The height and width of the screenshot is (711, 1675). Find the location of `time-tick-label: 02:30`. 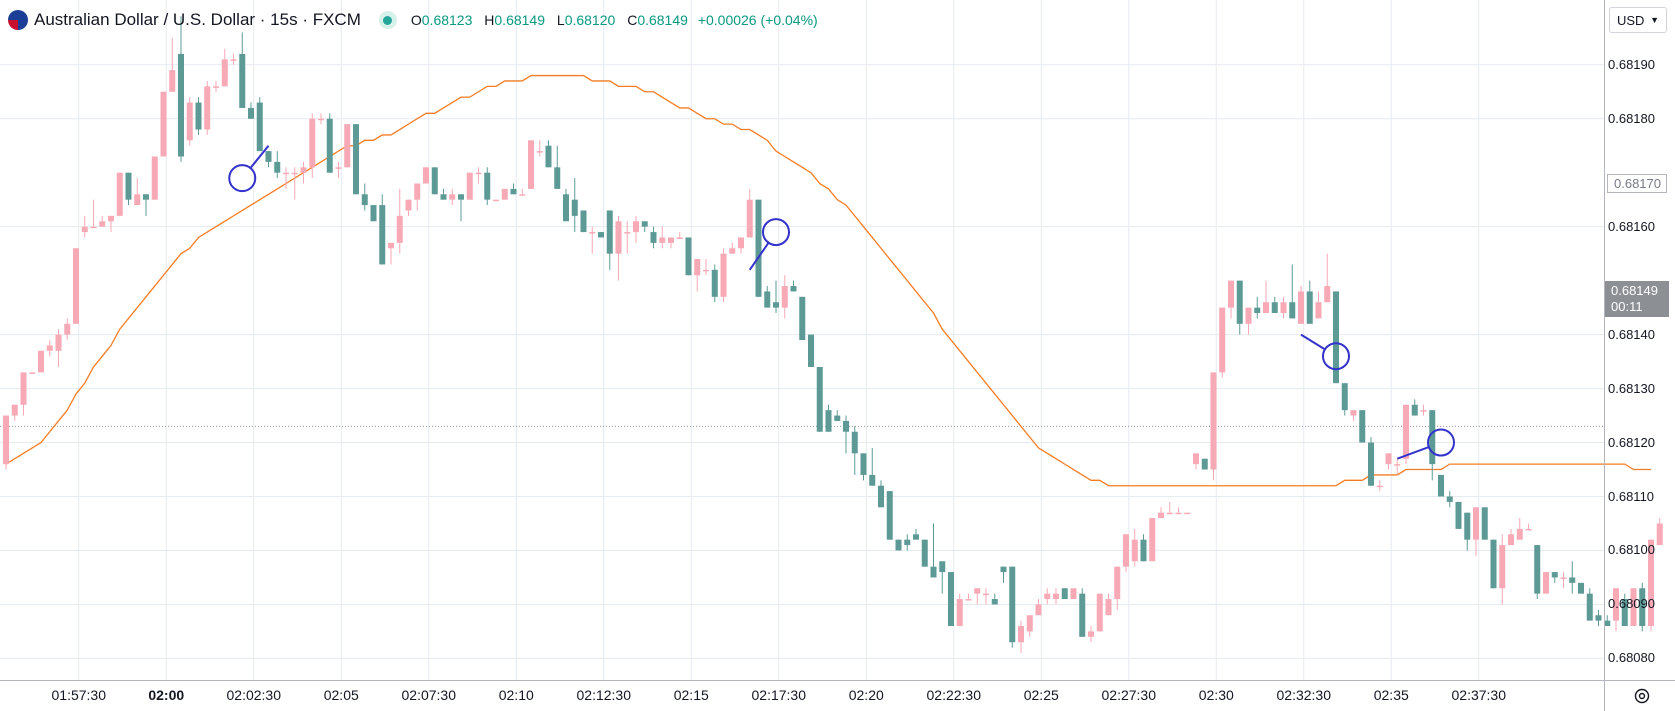

time-tick-label: 02:30 is located at coordinates (1216, 695).